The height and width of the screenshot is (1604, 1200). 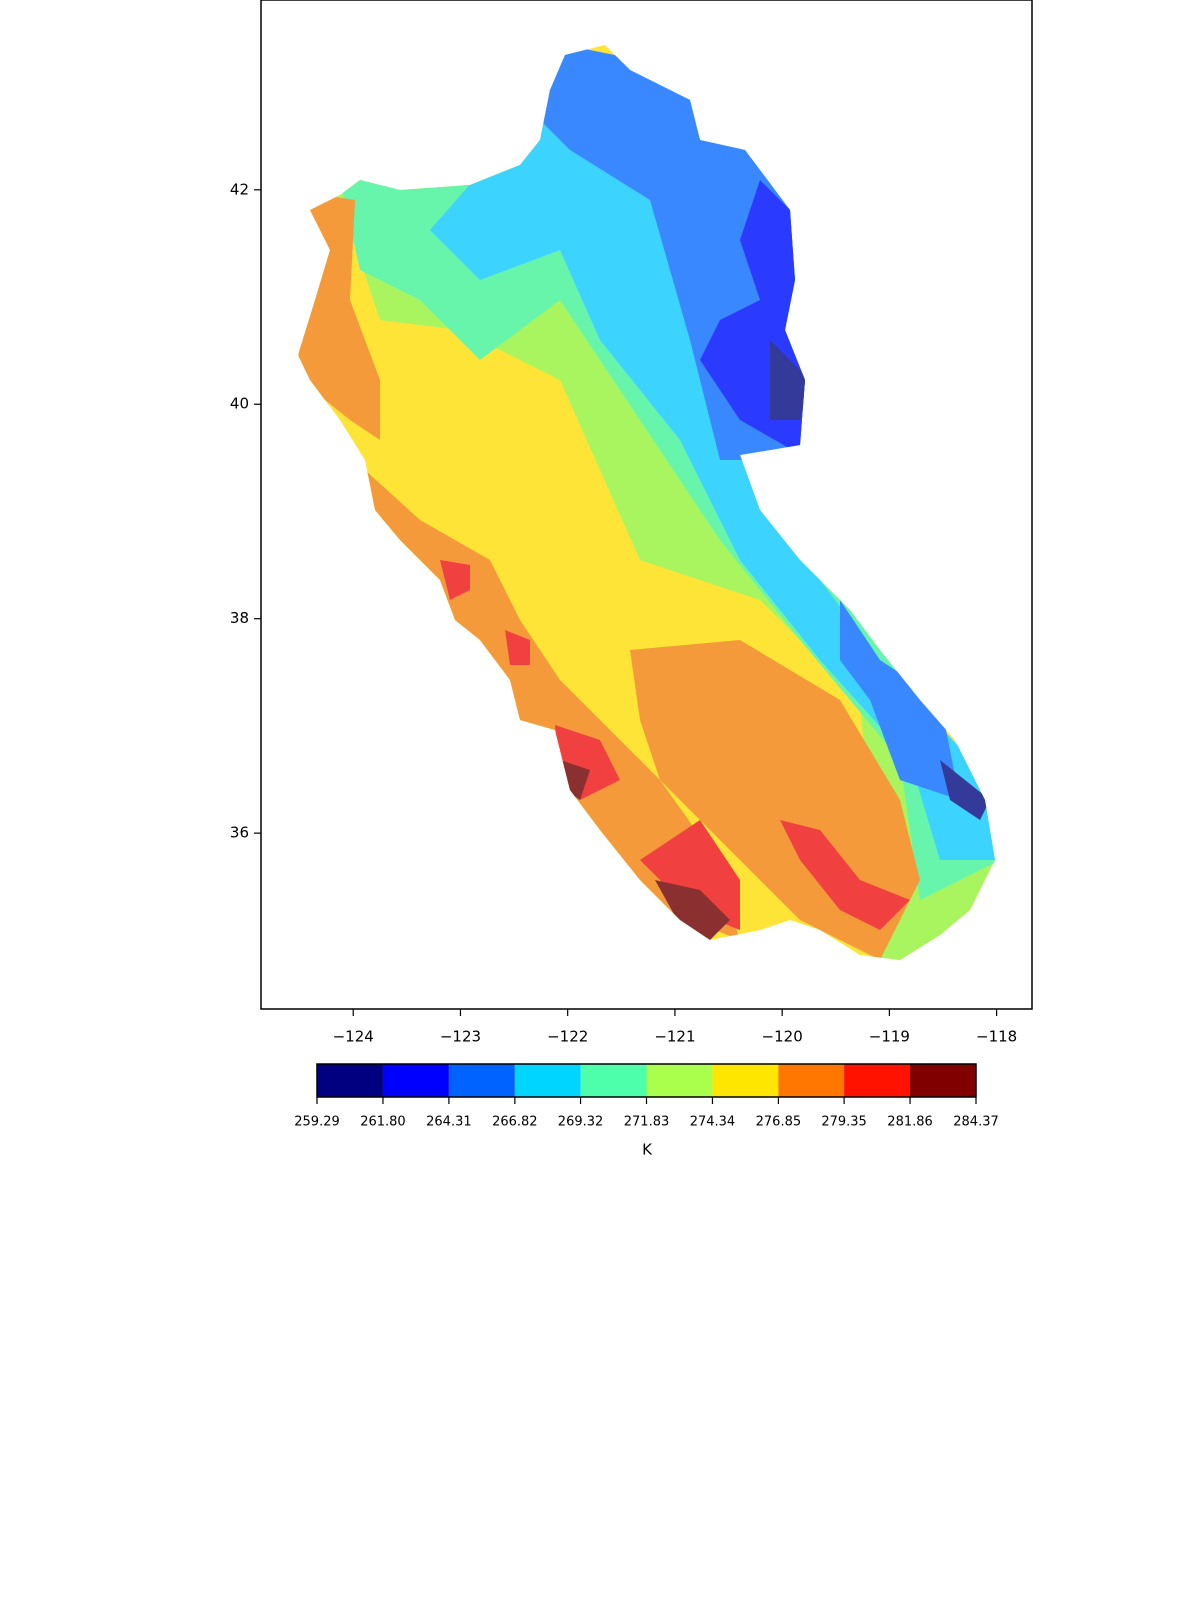 What do you see at coordinates (383, 1122) in the screenshot?
I see `colorbar-tick-label: 261.80` at bounding box center [383, 1122].